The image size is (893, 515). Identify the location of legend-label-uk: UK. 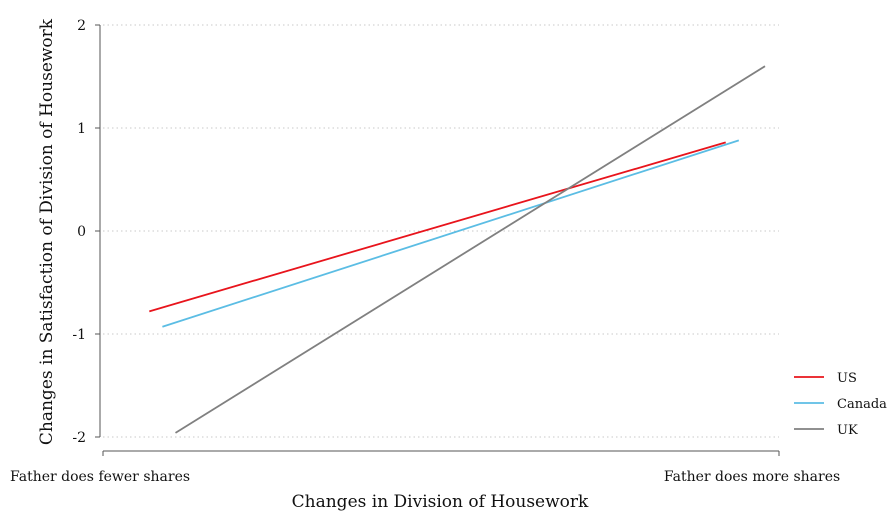
(847, 430).